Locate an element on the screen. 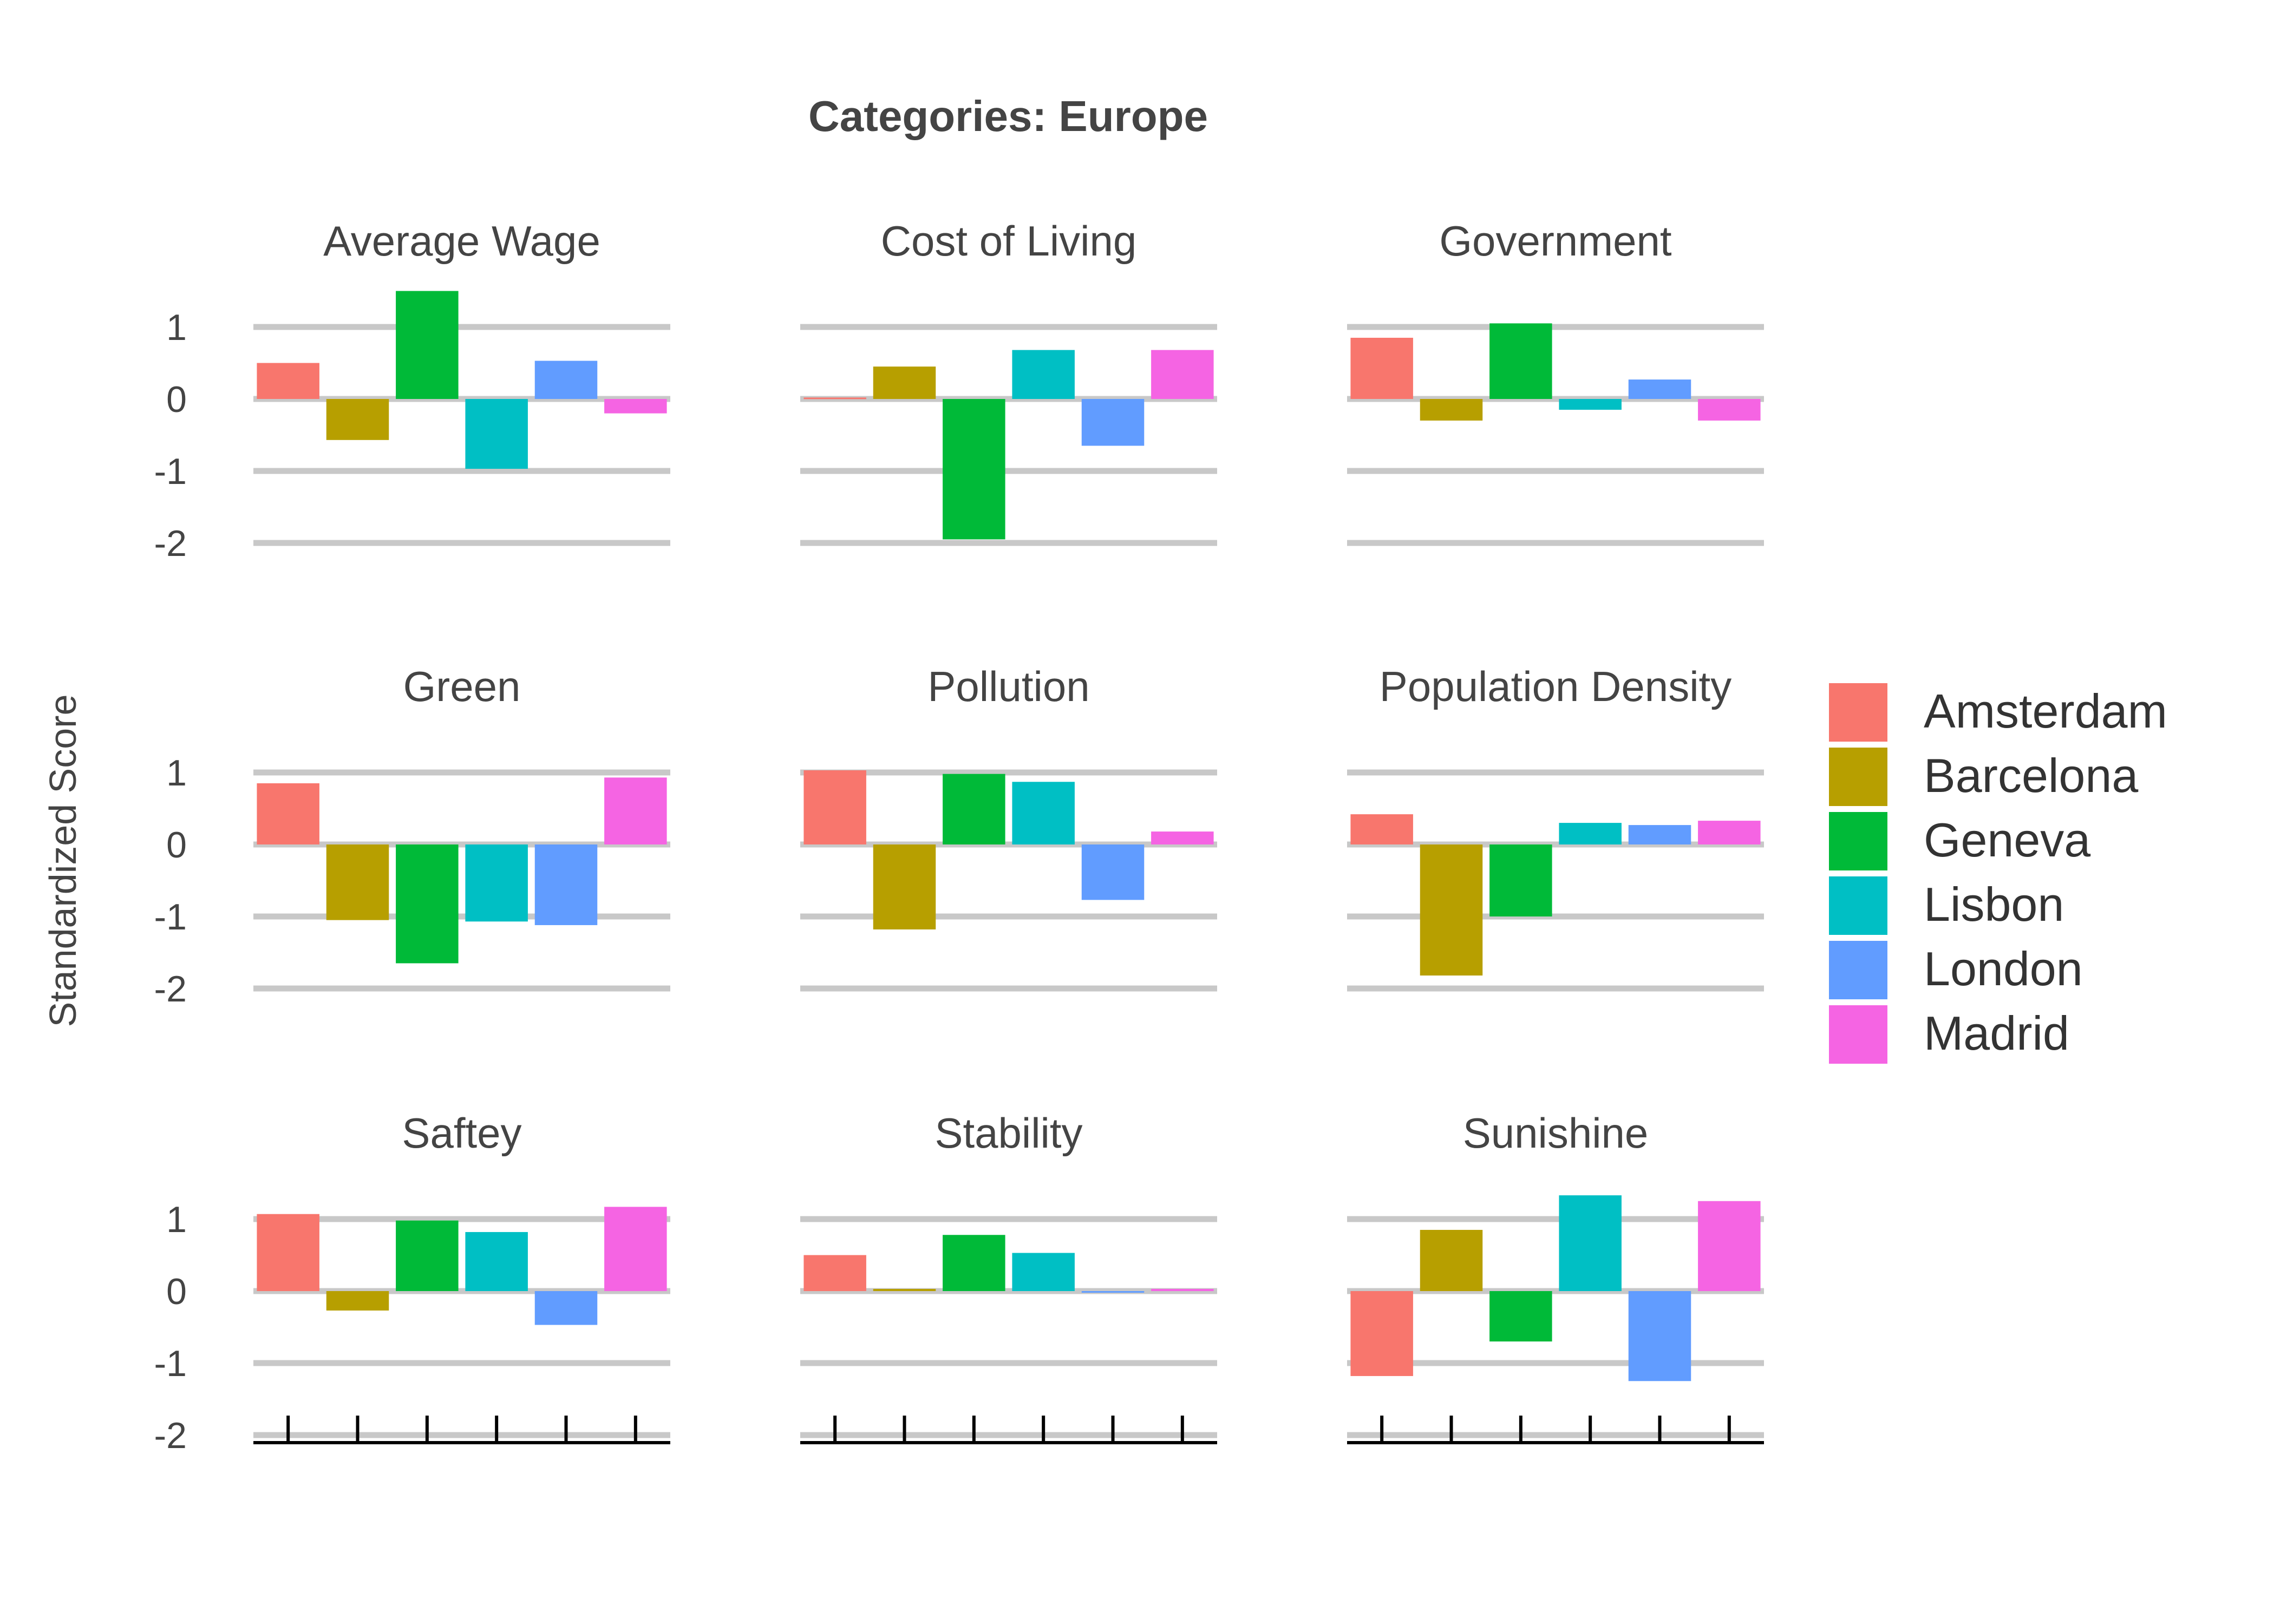 This screenshot has height=1624, width=2274. chart-title: Categories: Europe is located at coordinates (1008, 116).